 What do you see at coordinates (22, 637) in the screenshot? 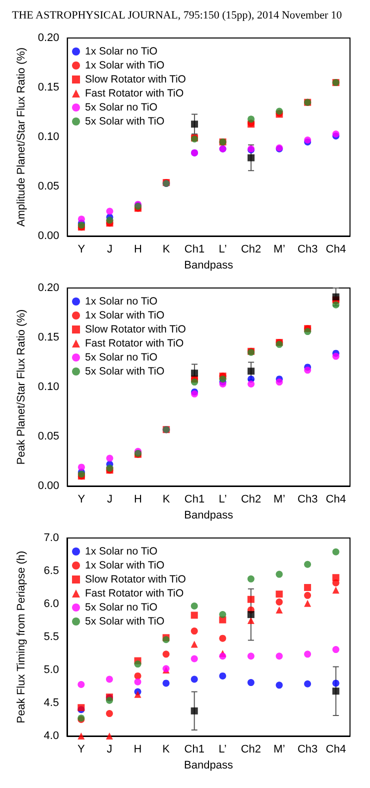
I see `y-axis-title: Peak Flux Timing from Periapse (h)` at bounding box center [22, 637].